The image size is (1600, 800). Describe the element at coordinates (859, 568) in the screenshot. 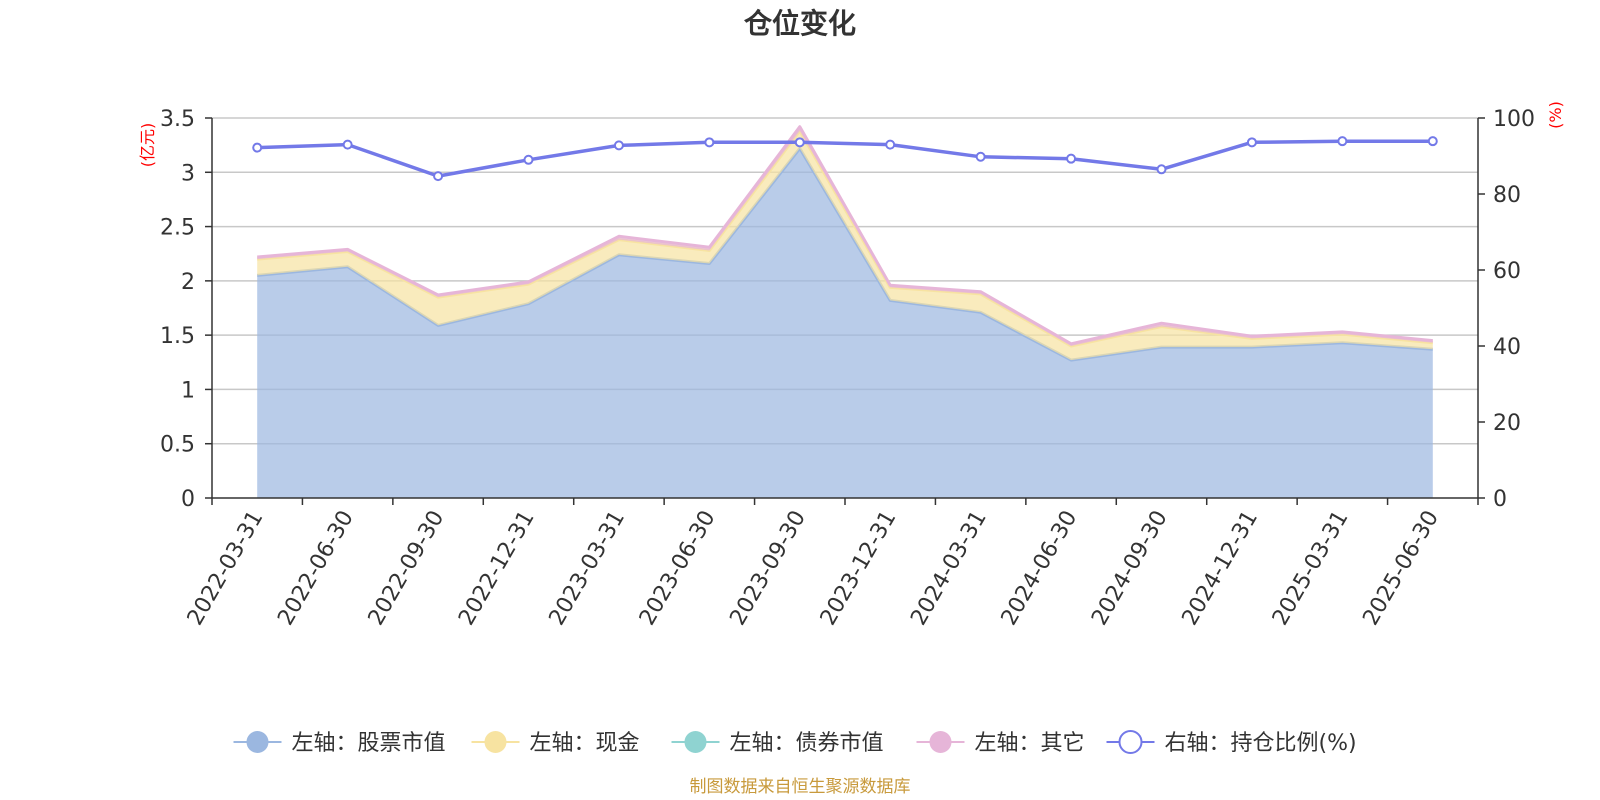

I see `x-axis-tick-label: 2023-12-31` at that location.